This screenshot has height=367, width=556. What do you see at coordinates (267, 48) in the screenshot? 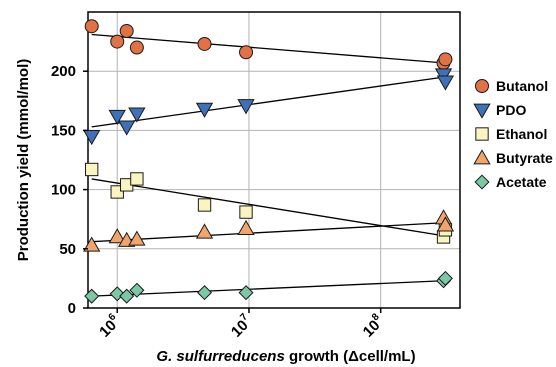
I see `fit-line-butanol` at bounding box center [267, 48].